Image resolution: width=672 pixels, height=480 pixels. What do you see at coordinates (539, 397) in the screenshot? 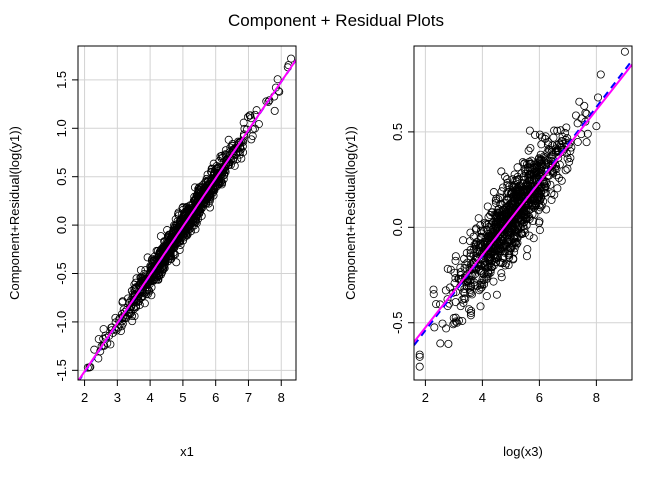
I see `x-tick-label: 6` at bounding box center [539, 397].